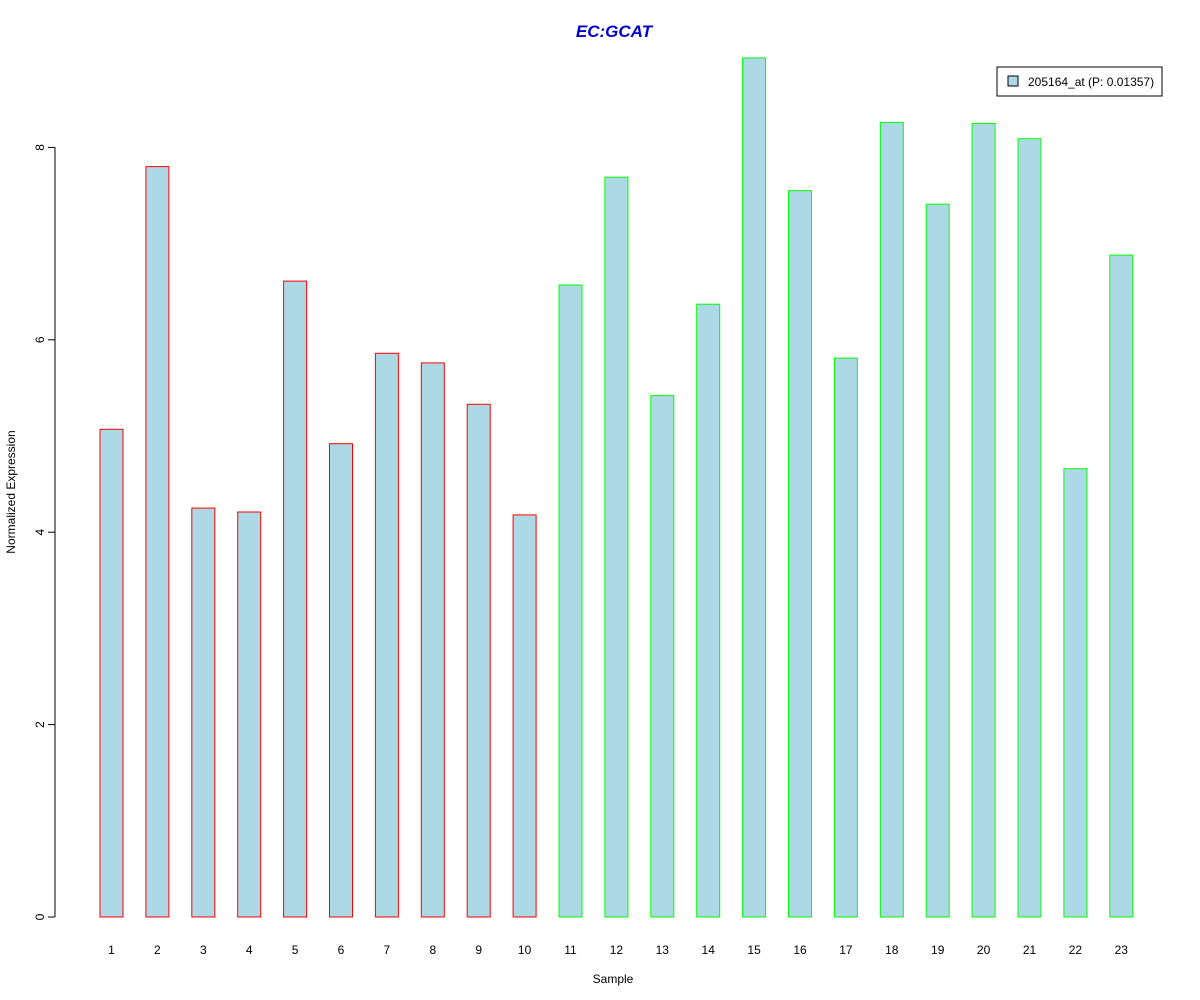 This screenshot has height=1000, width=1200. Describe the element at coordinates (249, 950) in the screenshot. I see `x-tick-label: 4` at that location.